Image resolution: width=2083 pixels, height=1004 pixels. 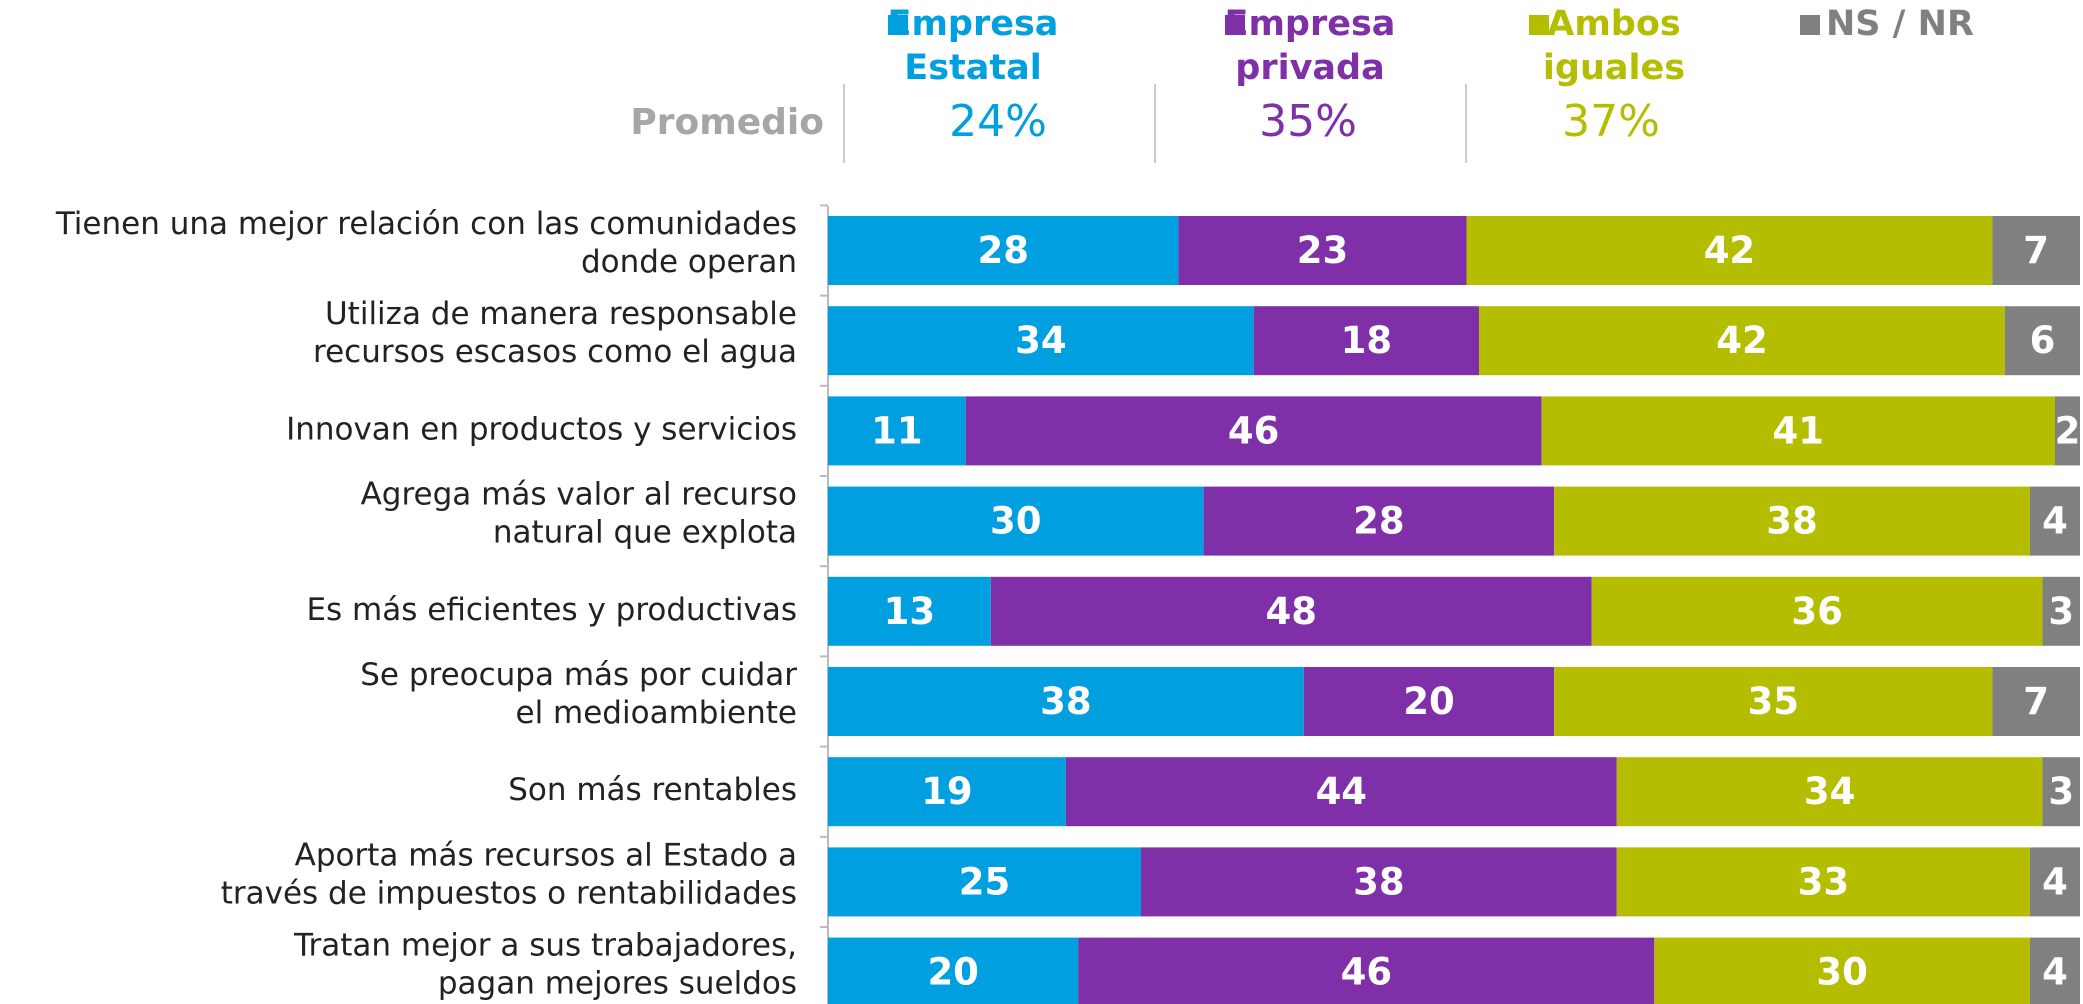 What do you see at coordinates (541, 429) in the screenshot?
I see `category-label: Innovan en productos y servicios` at bounding box center [541, 429].